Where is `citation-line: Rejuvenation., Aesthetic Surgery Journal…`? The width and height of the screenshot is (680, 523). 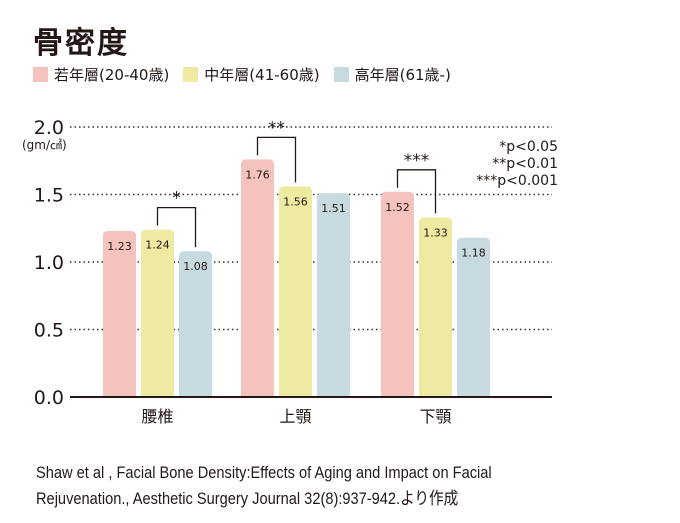 citation-line: Rejuvenation., Aesthetic Surgery Journal… is located at coordinates (247, 498).